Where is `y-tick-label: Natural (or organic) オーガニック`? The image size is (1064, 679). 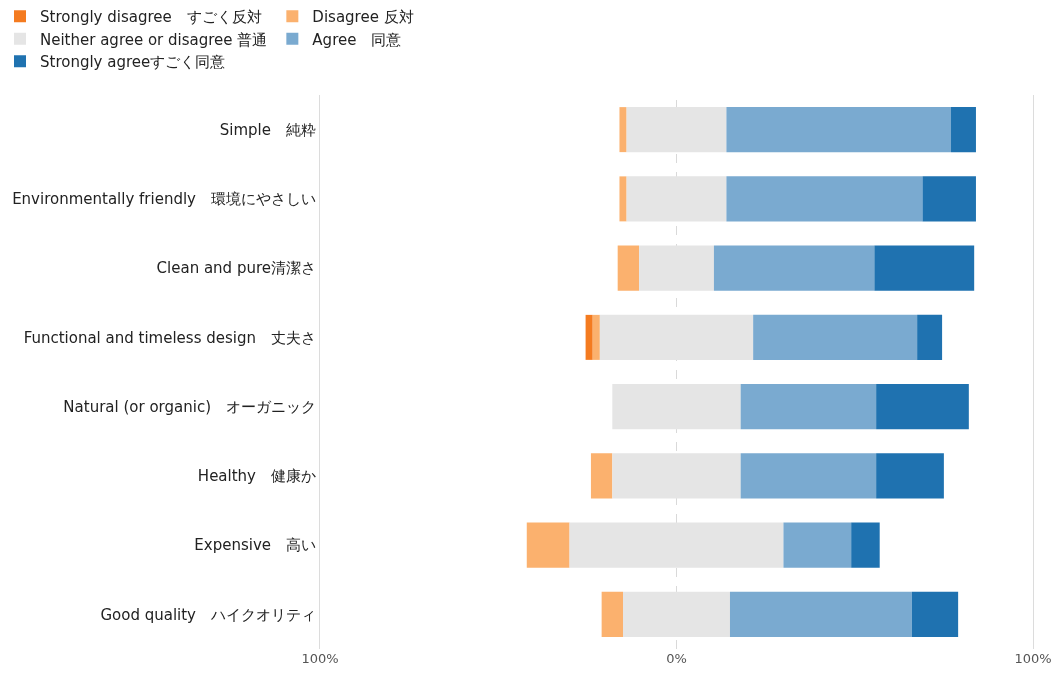
y-tick-label: Natural (or organic) オーガニック is located at coordinates (189, 406).